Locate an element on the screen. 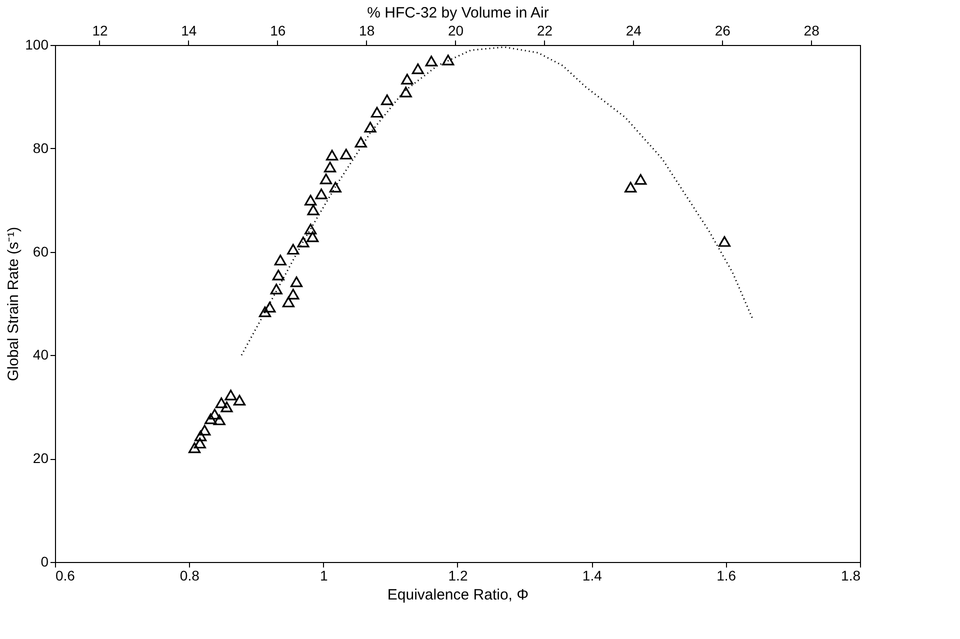  x-tick-label: 1.8 is located at coordinates (851, 576).